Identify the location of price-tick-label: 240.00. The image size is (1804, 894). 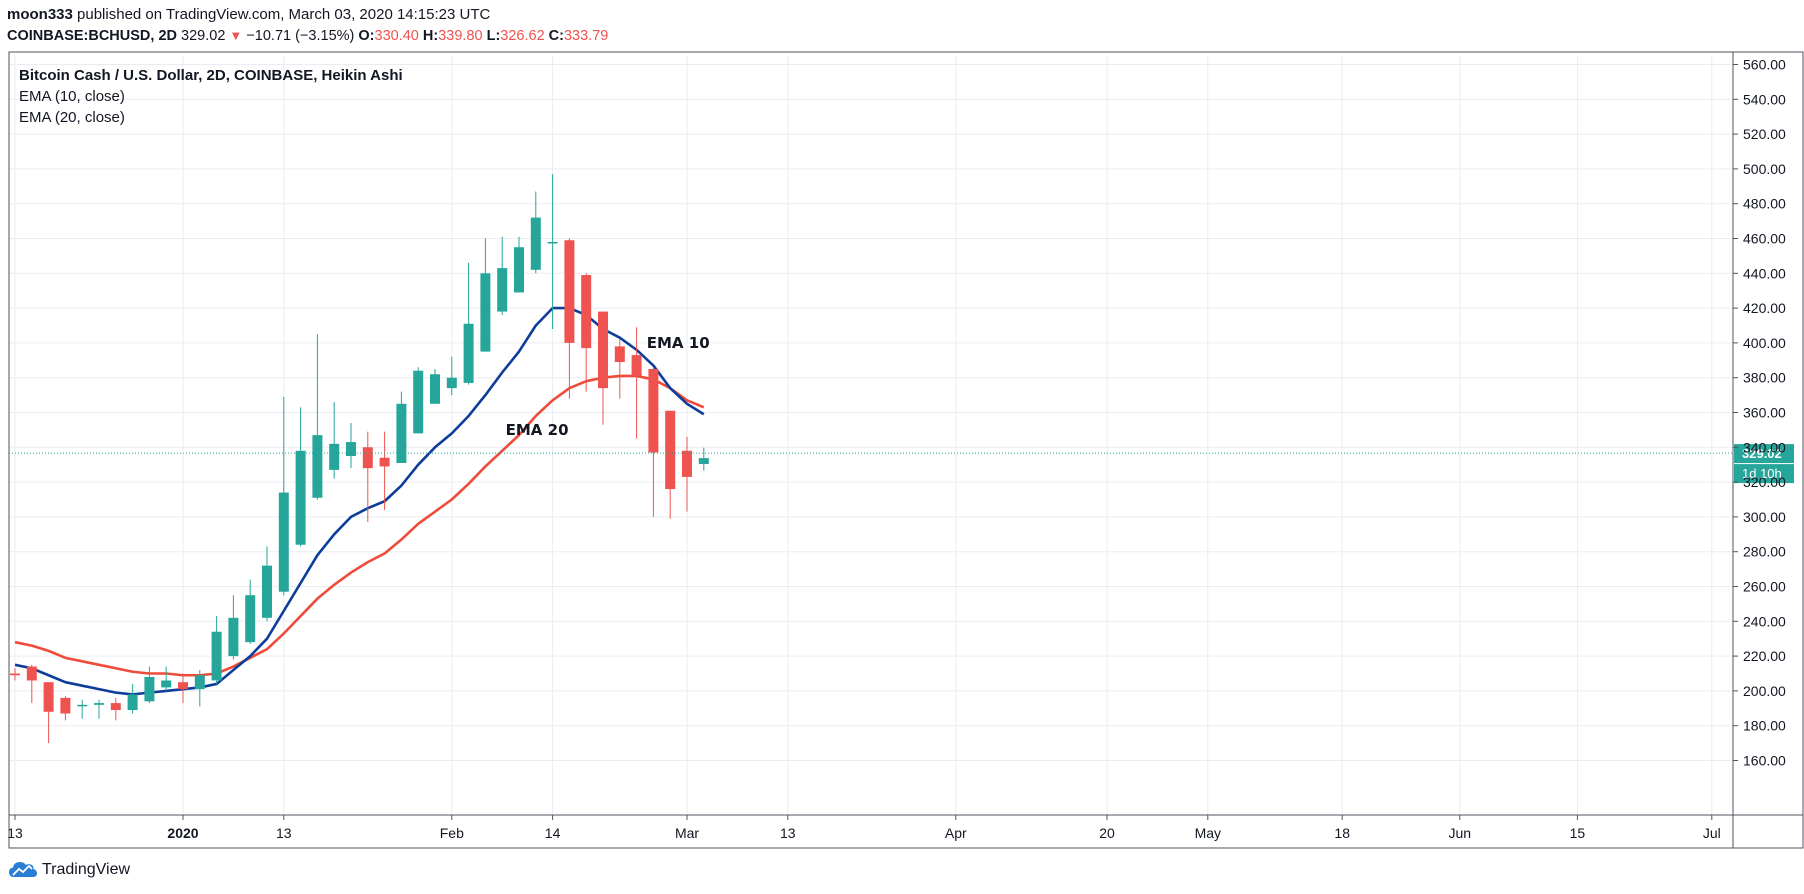
(1764, 621).